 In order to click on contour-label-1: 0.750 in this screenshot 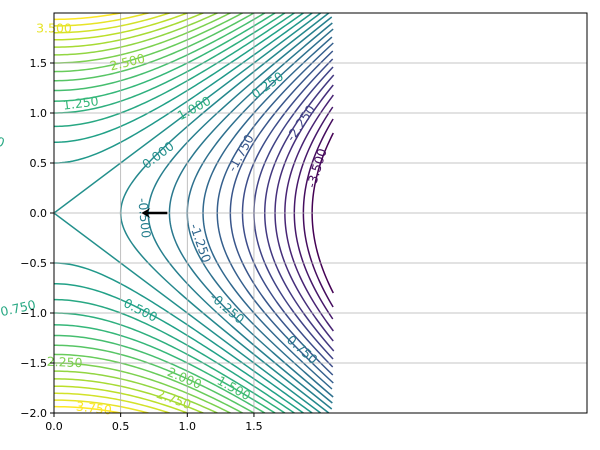, I will do `click(3, 137)`.